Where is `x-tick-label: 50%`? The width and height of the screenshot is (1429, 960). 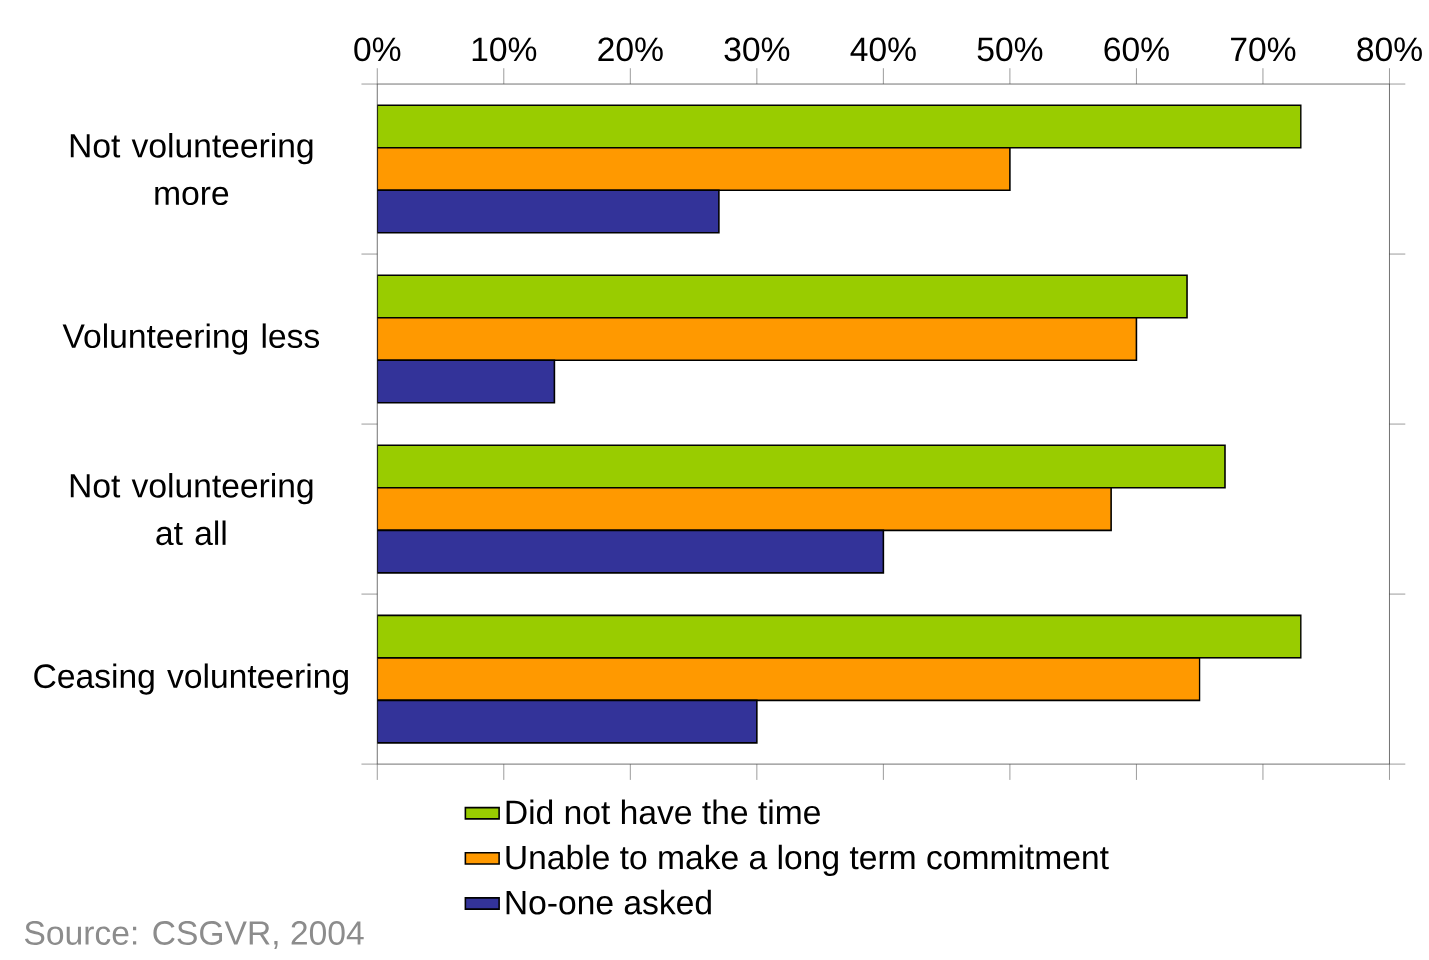
x-tick-label: 50% is located at coordinates (1010, 49).